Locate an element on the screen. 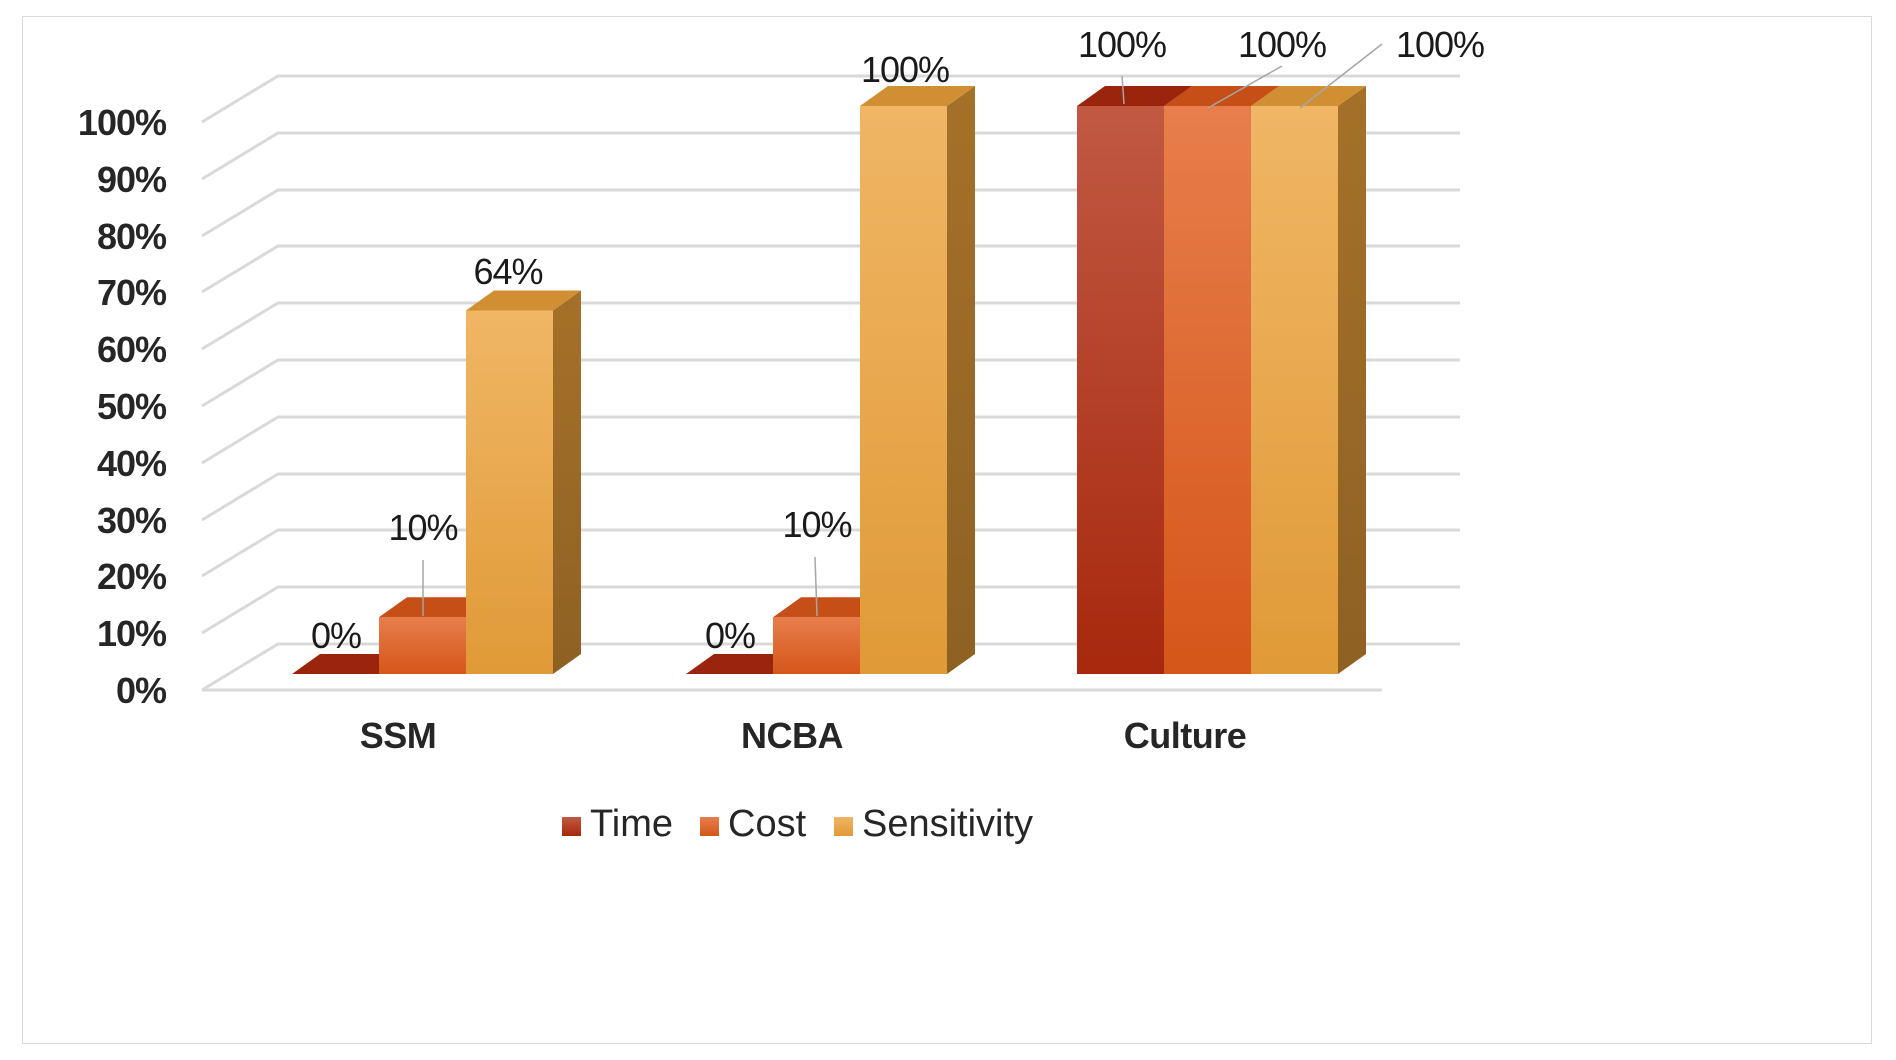  data-label-ssm-time: 0% is located at coordinates (336, 635).